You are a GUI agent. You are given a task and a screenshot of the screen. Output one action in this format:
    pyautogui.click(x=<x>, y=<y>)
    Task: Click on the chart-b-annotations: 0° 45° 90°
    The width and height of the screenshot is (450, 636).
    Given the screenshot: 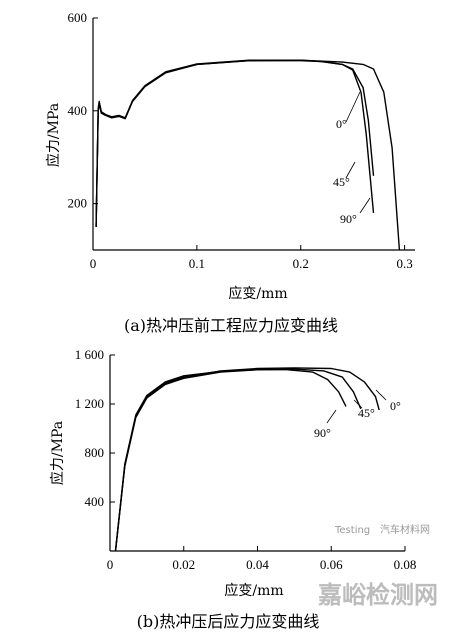 What is the action you would take?
    pyautogui.click(x=357, y=414)
    